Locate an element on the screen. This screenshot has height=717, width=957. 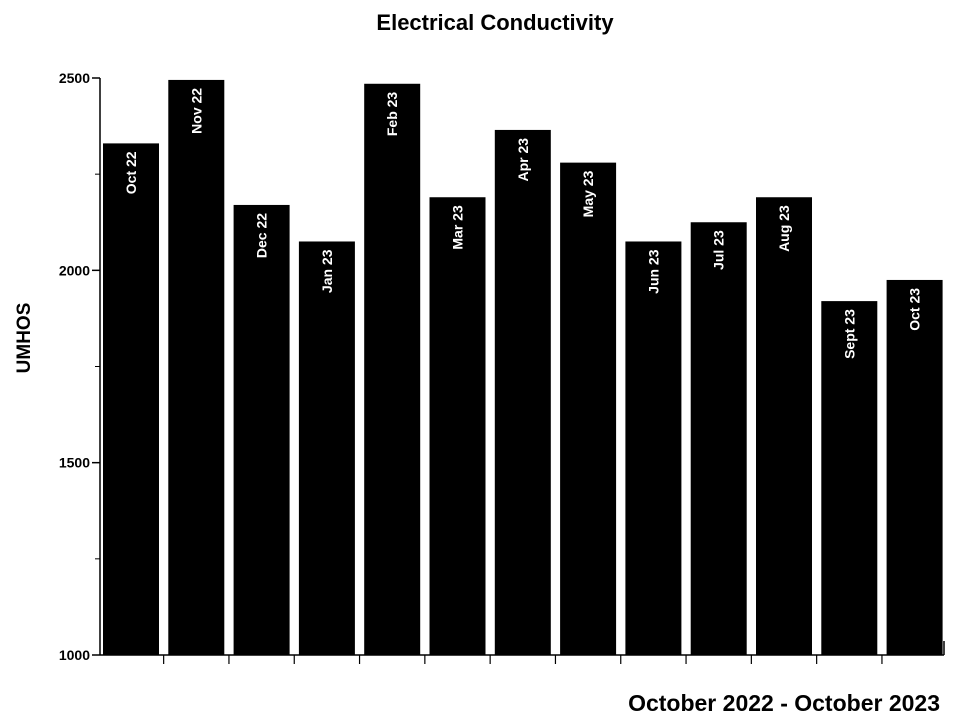
bar-label: Oct 22 is located at coordinates (131, 172).